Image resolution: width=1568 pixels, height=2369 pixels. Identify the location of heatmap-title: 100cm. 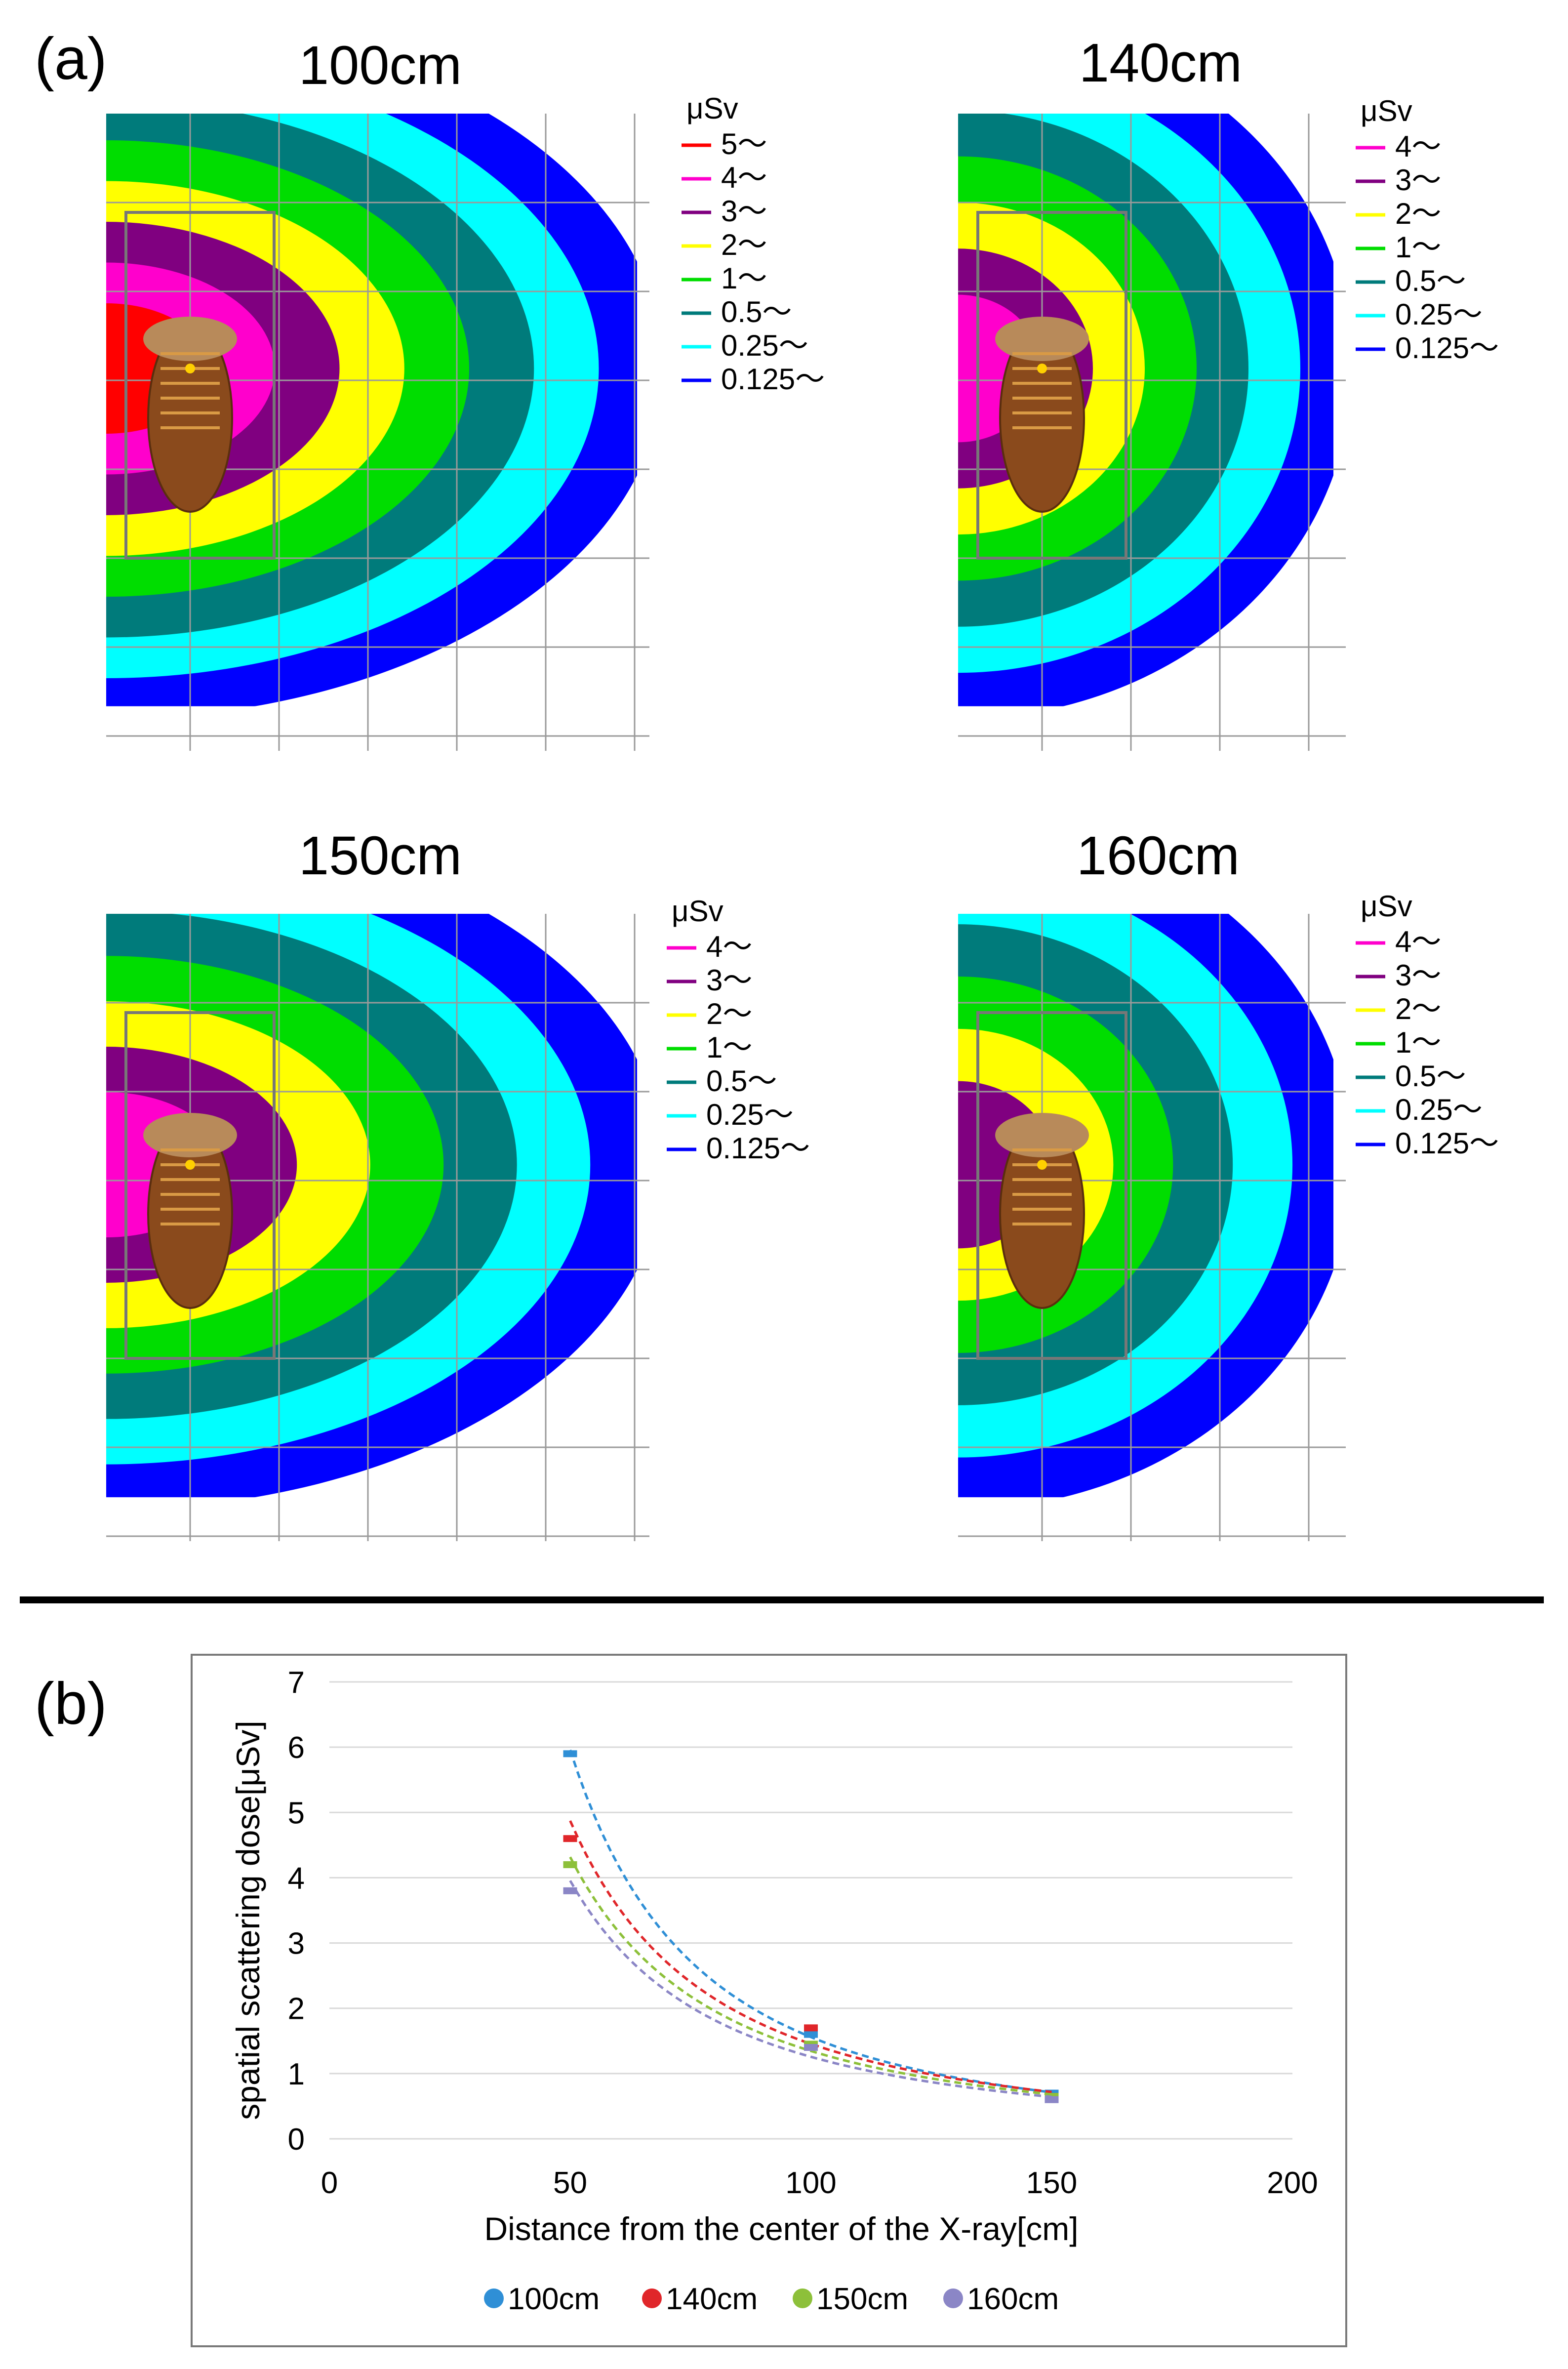
(380, 66).